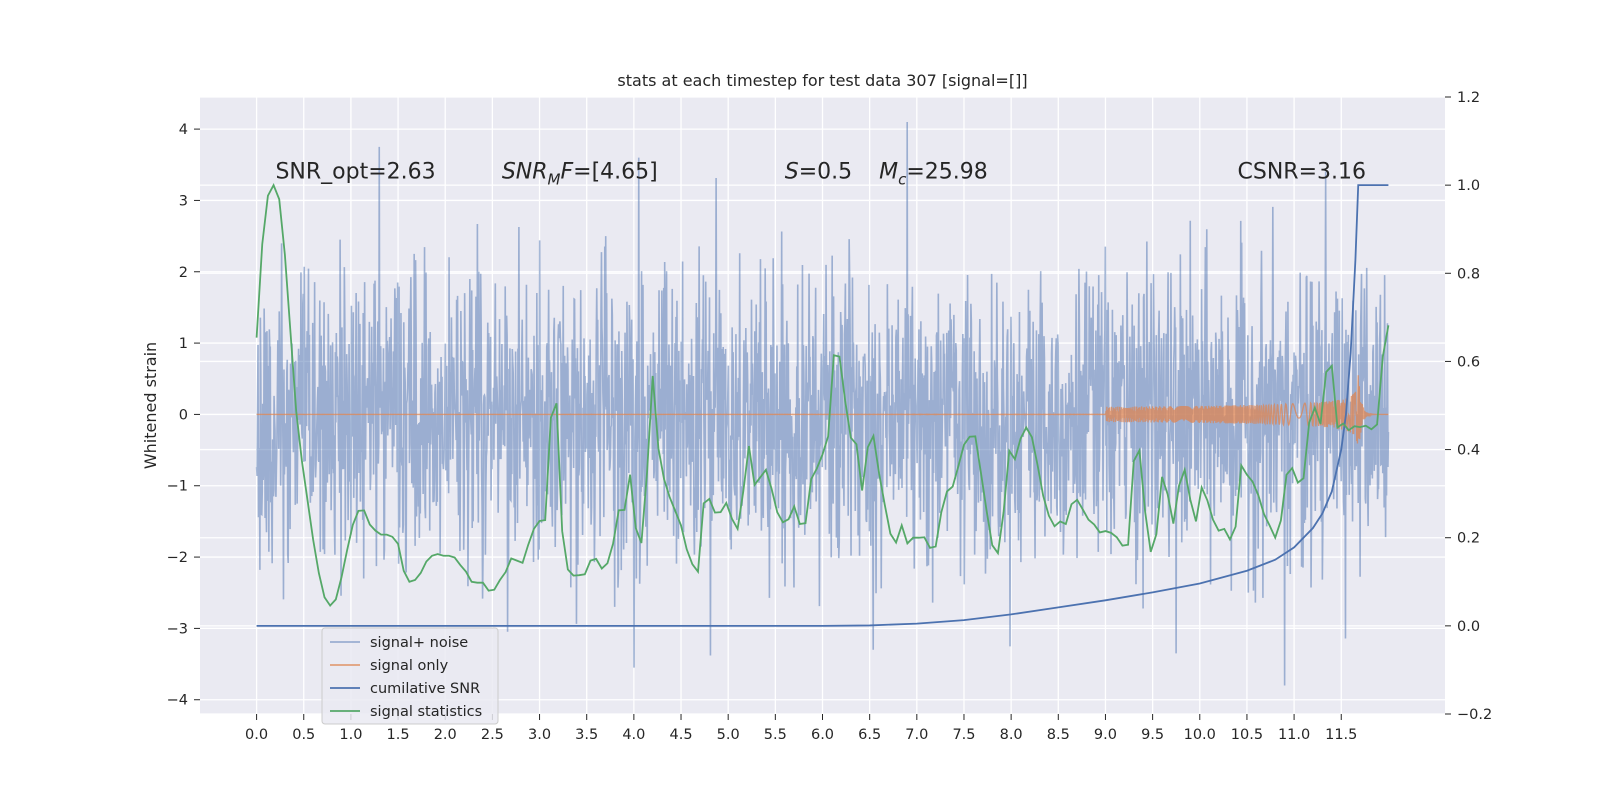 The height and width of the screenshot is (800, 1600). Describe the element at coordinates (888, 172) in the screenshot. I see `annotation-math-main: M` at that location.